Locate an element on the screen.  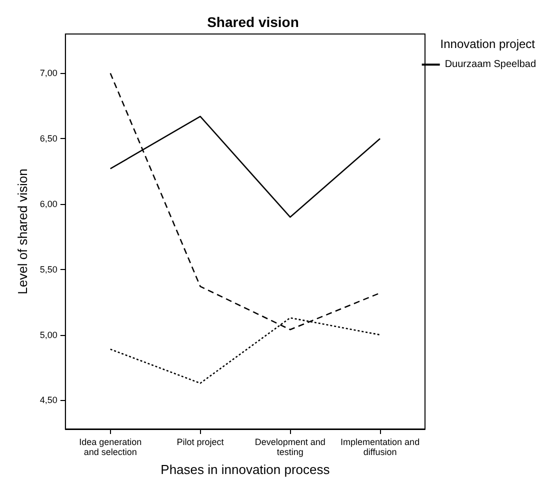
y-tick-label: 6,50 is located at coordinates (49, 139).